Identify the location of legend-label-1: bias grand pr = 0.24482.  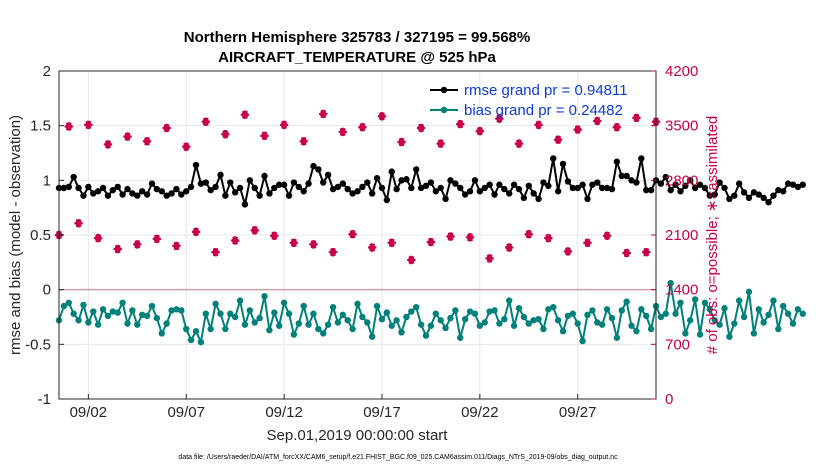
(543, 110).